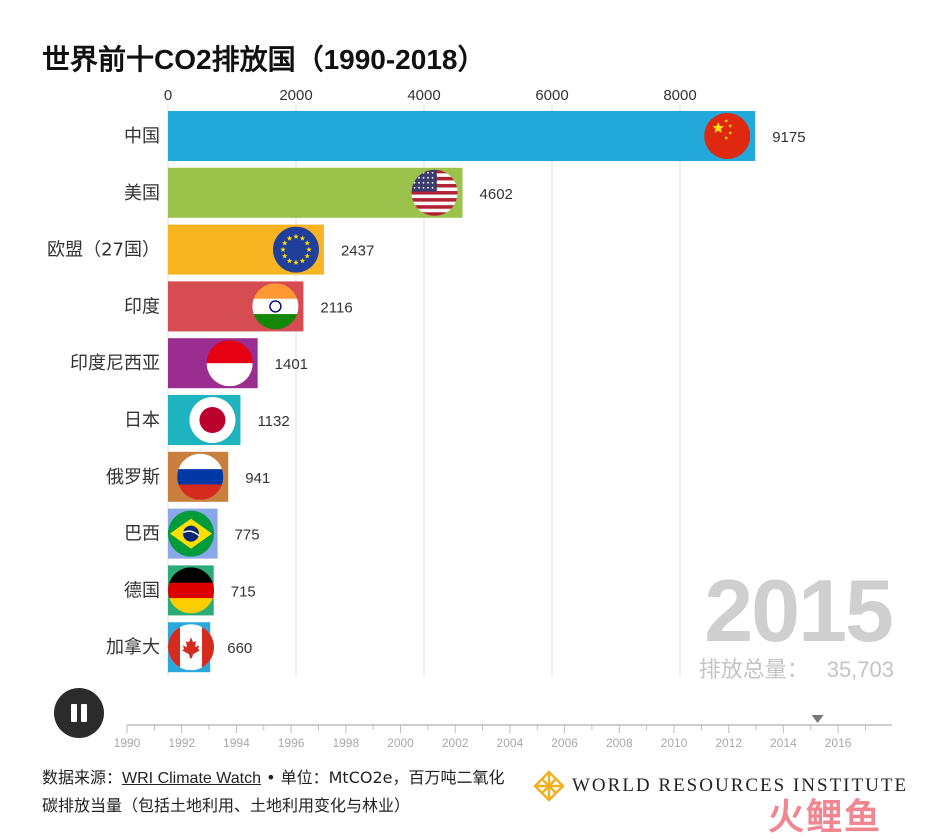 The image size is (932, 840). What do you see at coordinates (619, 743) in the screenshot?
I see `timeline-year-label: 2008` at bounding box center [619, 743].